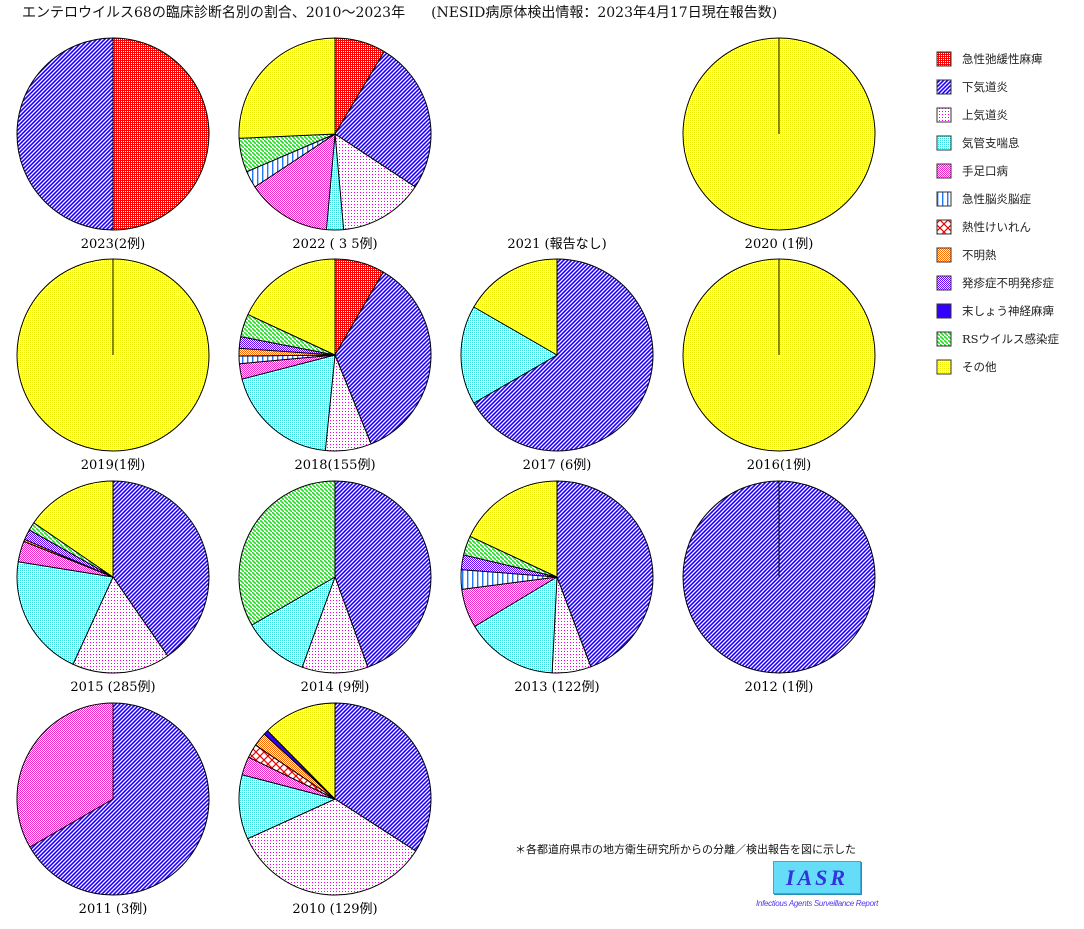 This screenshot has height=929, width=1084. I want to click on legend-item: 下気道炎, so click(972, 87).